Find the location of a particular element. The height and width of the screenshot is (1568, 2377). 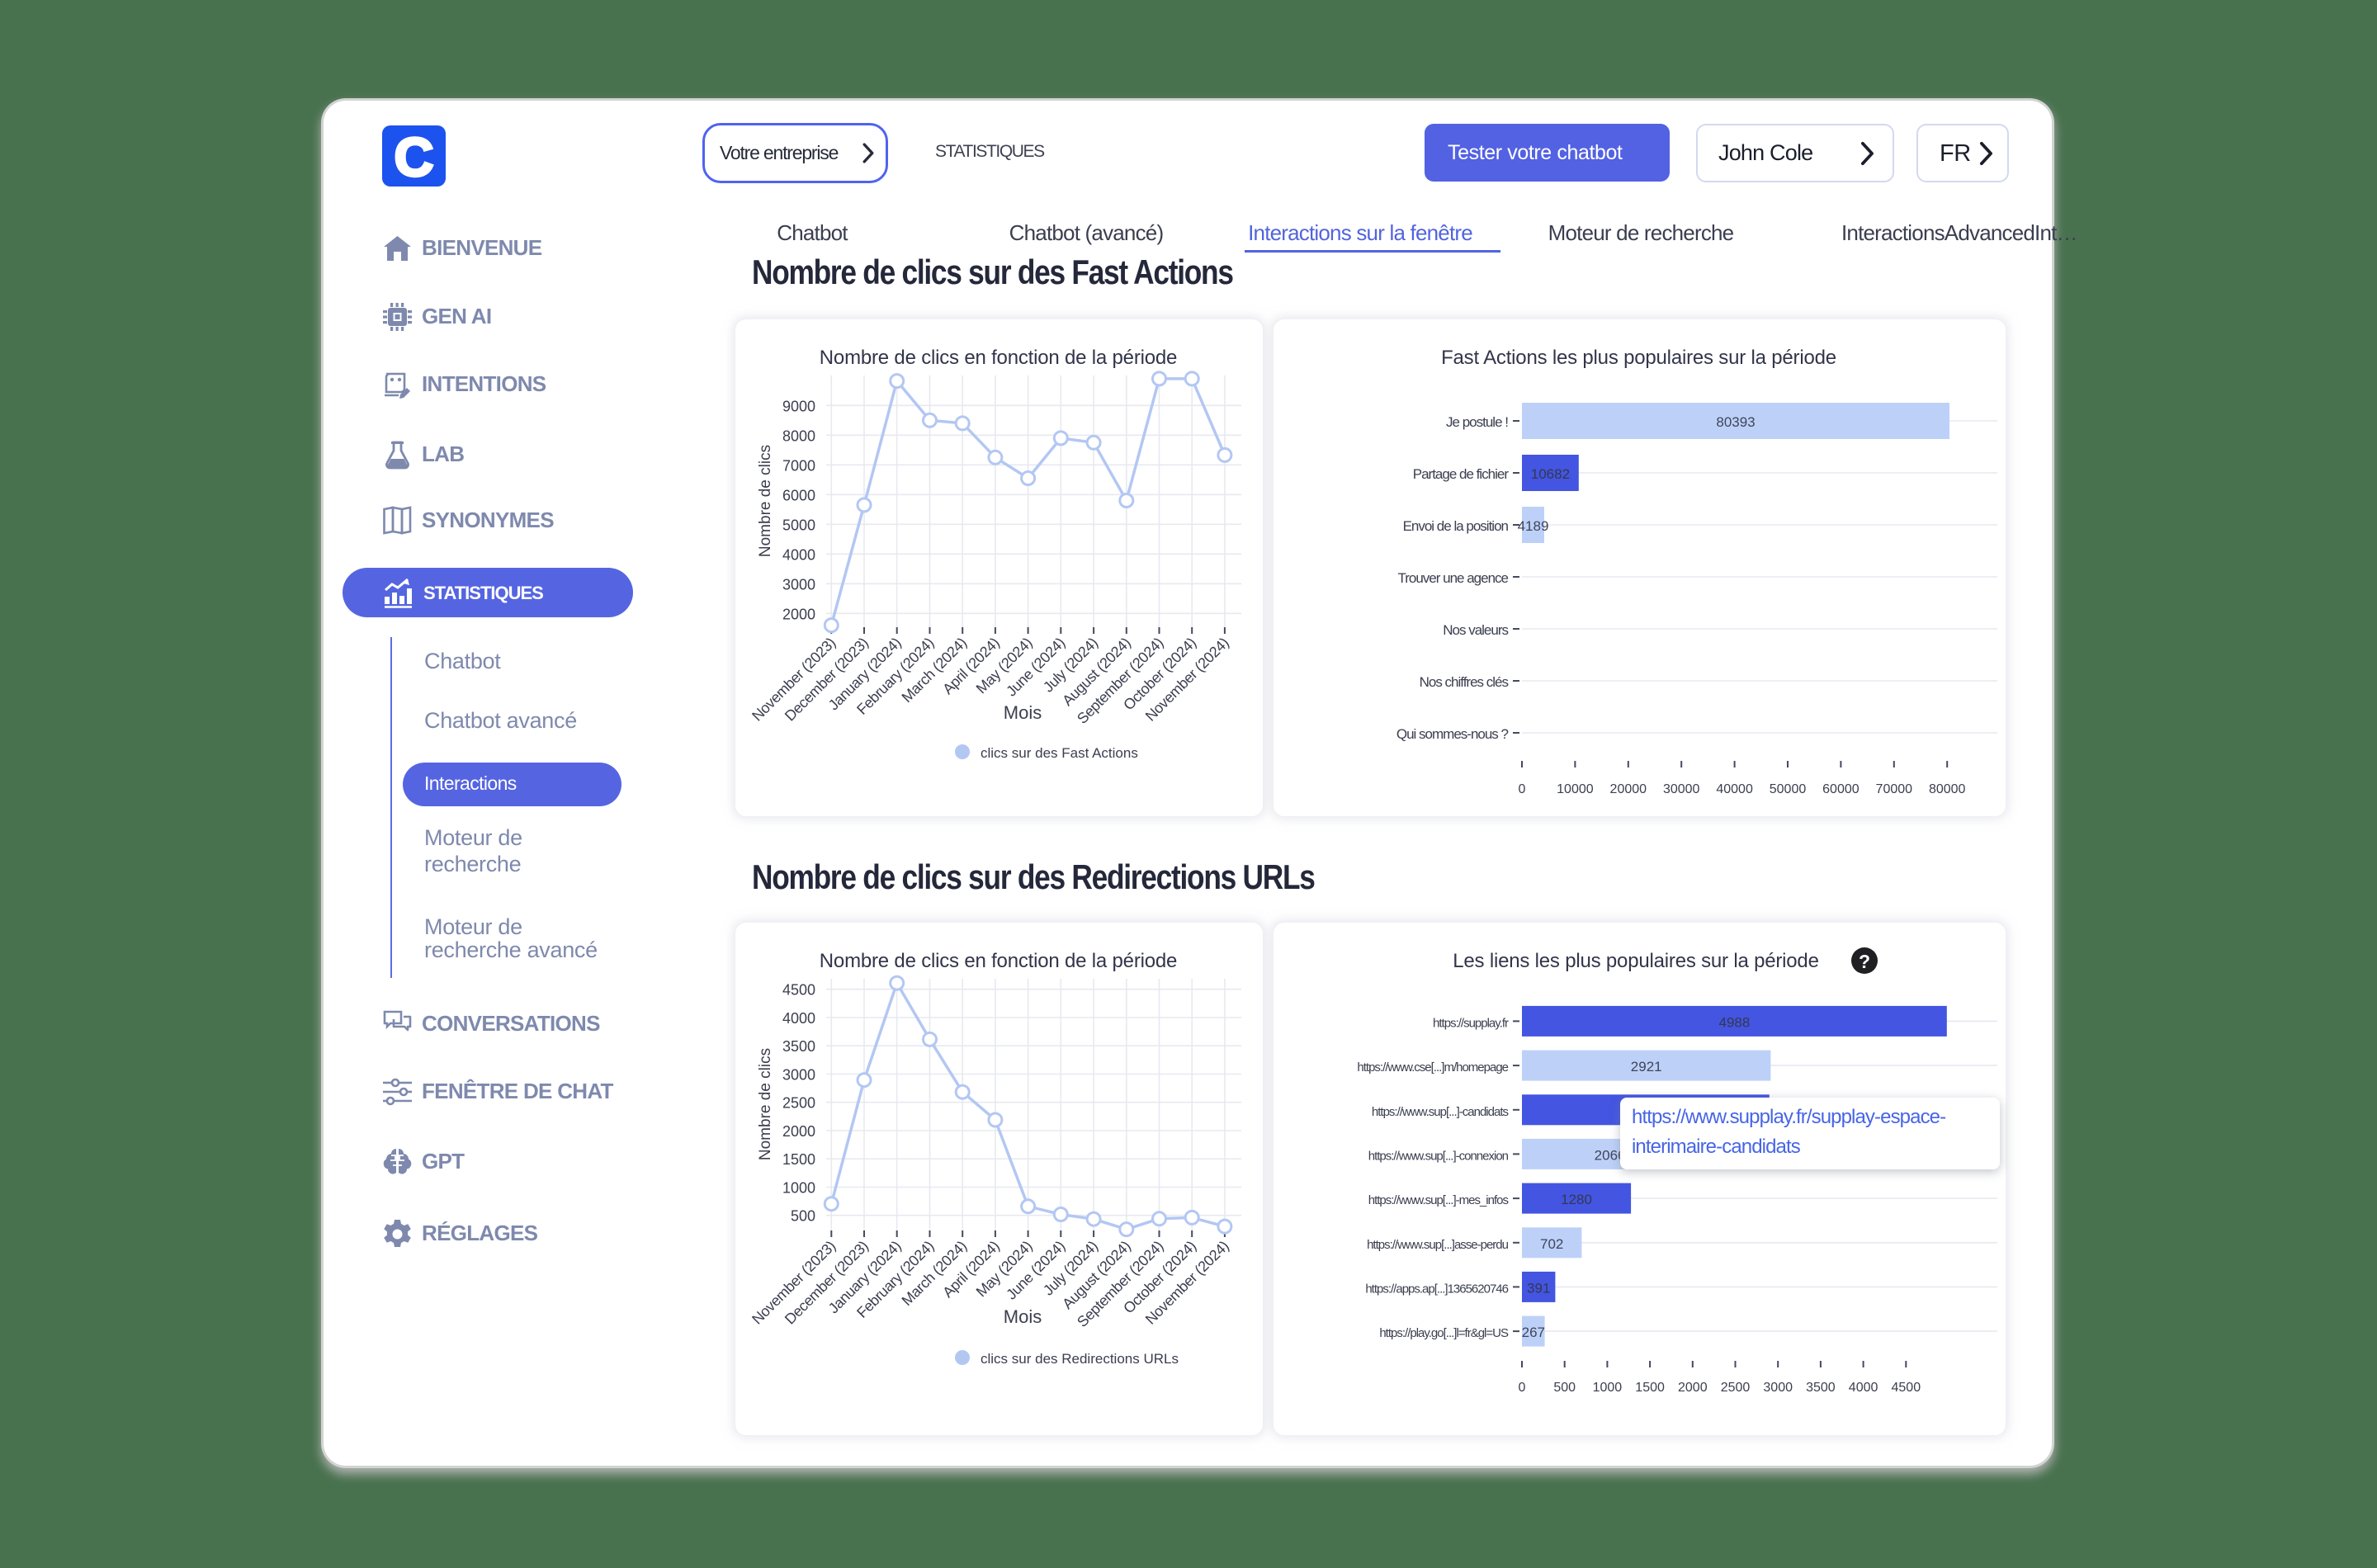

svg-text: 7000 is located at coordinates (798, 465).